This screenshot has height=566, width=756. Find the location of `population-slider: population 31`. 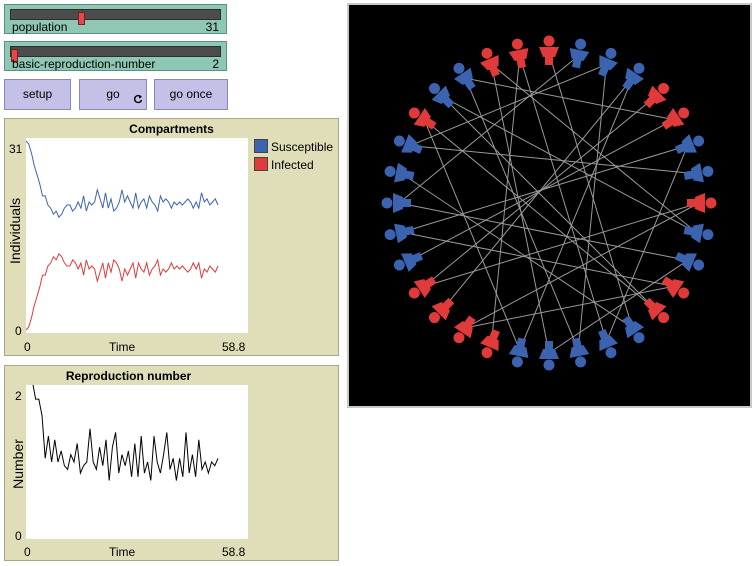

population-slider: population 31 is located at coordinates (115, 19).